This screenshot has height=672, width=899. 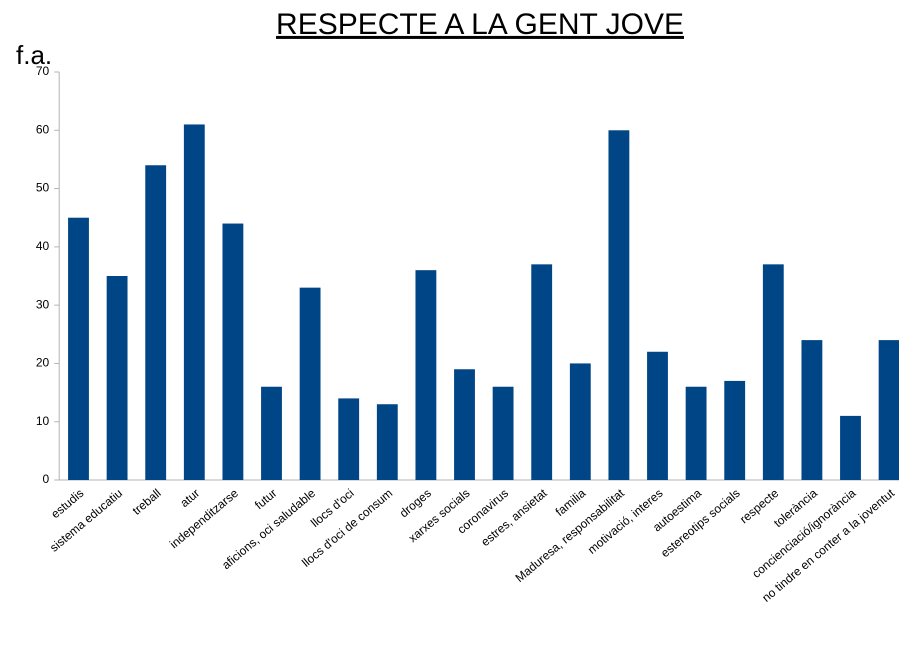 I want to click on y-tick-label: 30, so click(x=43, y=304).